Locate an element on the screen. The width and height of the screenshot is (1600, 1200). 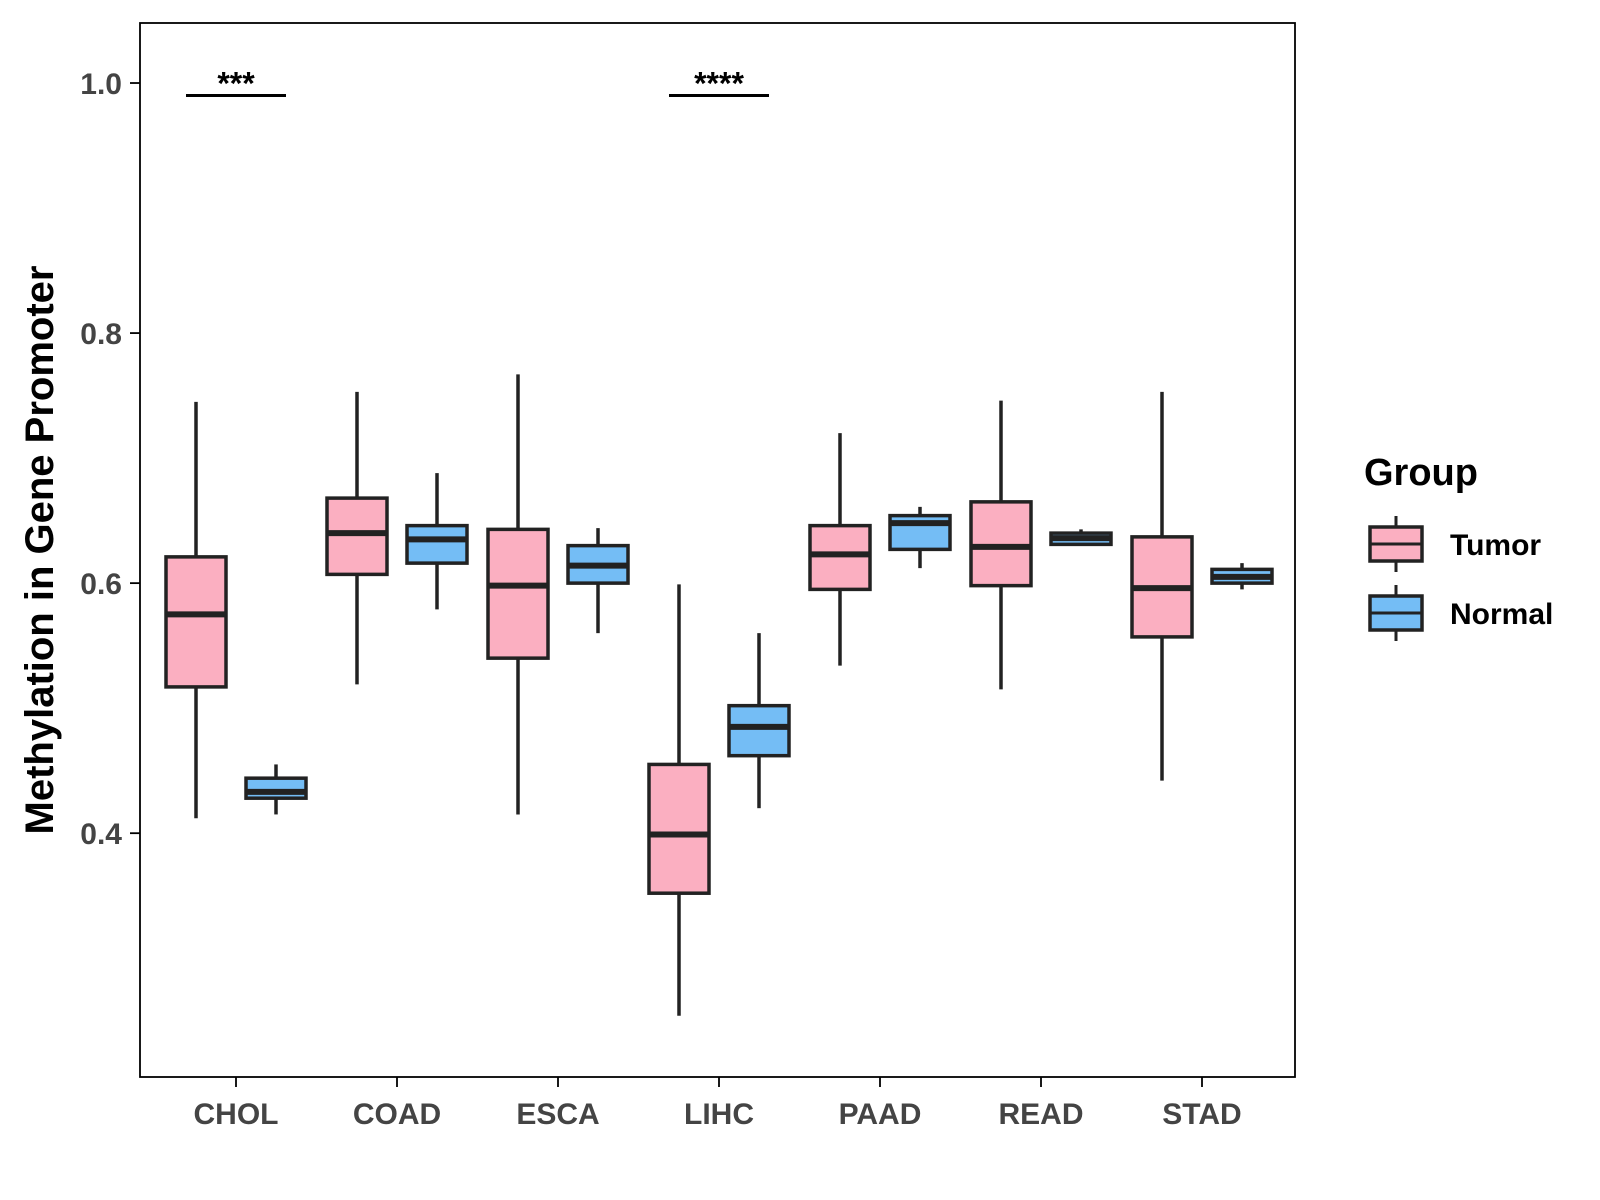
significance-label: *** is located at coordinates (236, 84).